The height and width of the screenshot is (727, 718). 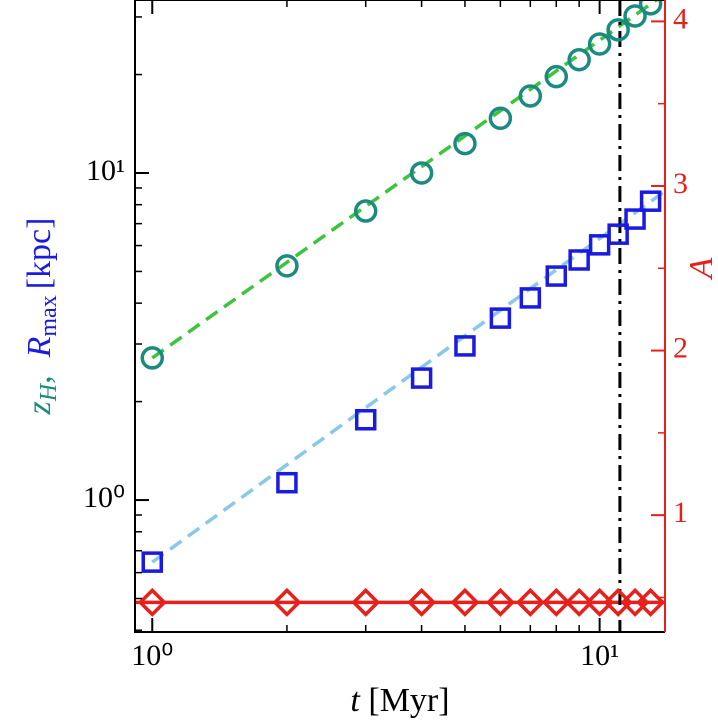 What do you see at coordinates (41, 317) in the screenshot?
I see `y-axis-label: zH,Rmax[kpc]` at bounding box center [41, 317].